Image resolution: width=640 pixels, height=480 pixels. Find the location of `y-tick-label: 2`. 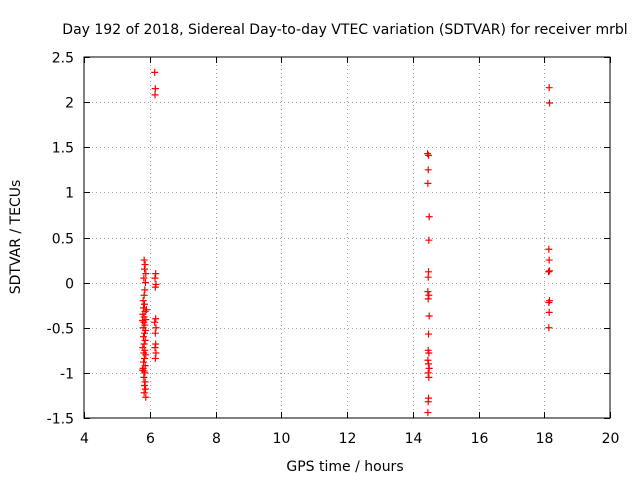

y-tick-label: 2 is located at coordinates (69, 104).